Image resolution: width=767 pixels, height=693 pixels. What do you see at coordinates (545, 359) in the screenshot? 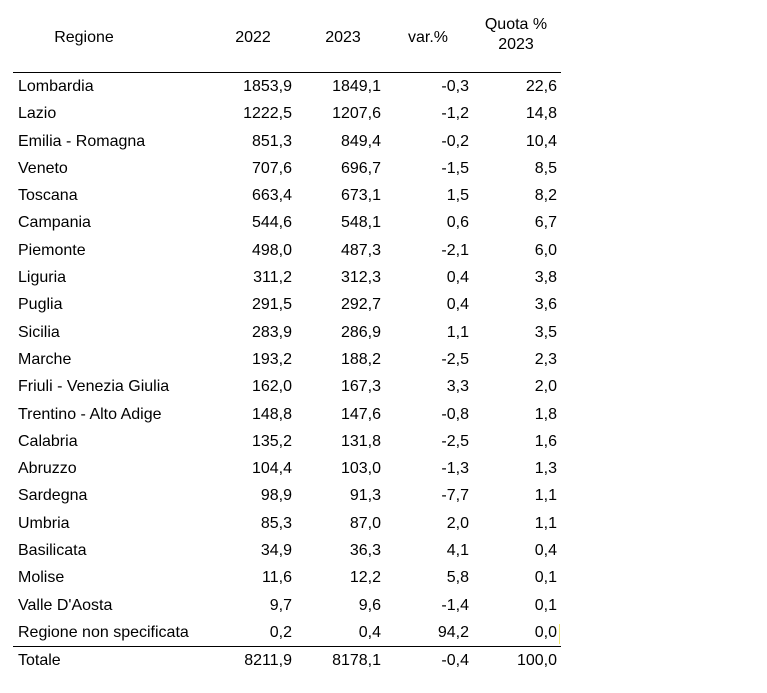
I see `cell-quota: 2,3` at bounding box center [545, 359].